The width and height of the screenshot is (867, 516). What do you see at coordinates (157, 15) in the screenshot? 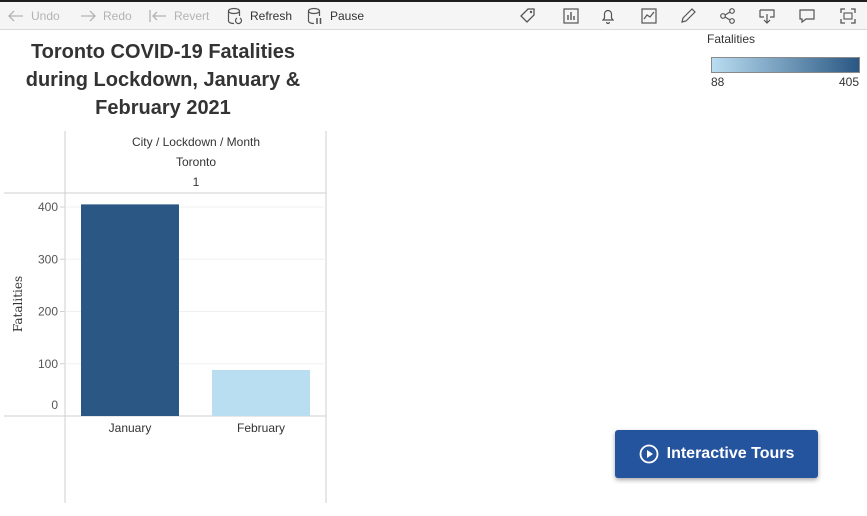
I see `revert-icon` at bounding box center [157, 15].